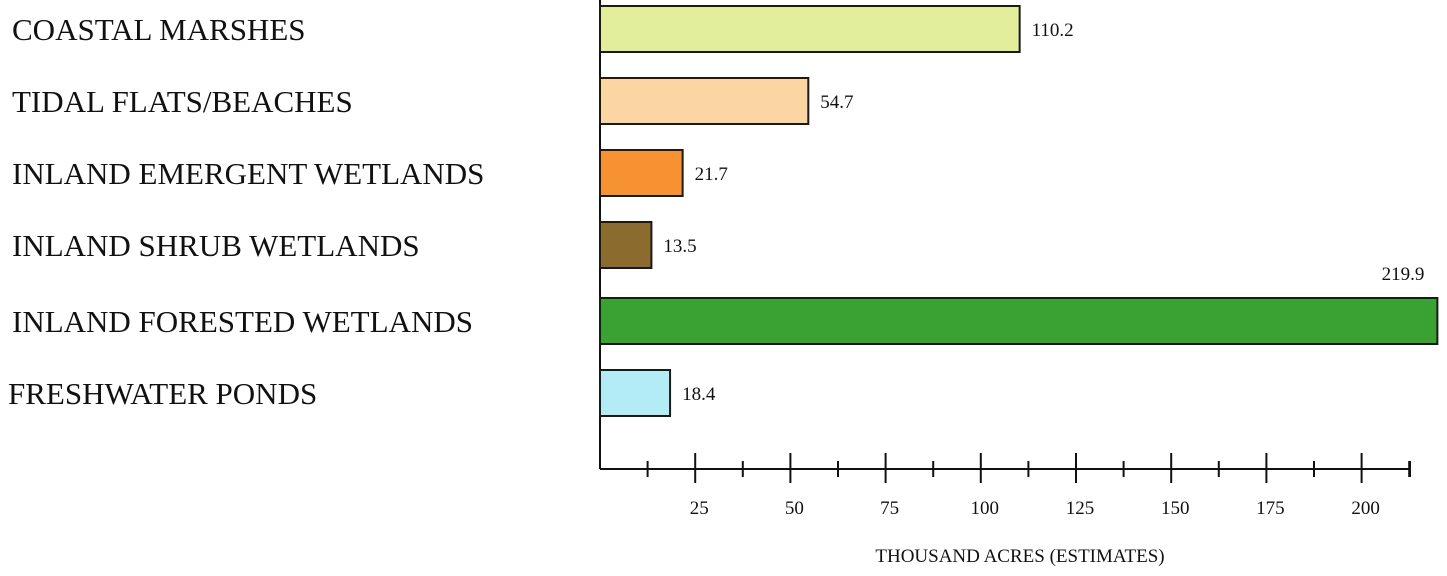  What do you see at coordinates (679, 246) in the screenshot?
I see `value-label: 13.5` at bounding box center [679, 246].